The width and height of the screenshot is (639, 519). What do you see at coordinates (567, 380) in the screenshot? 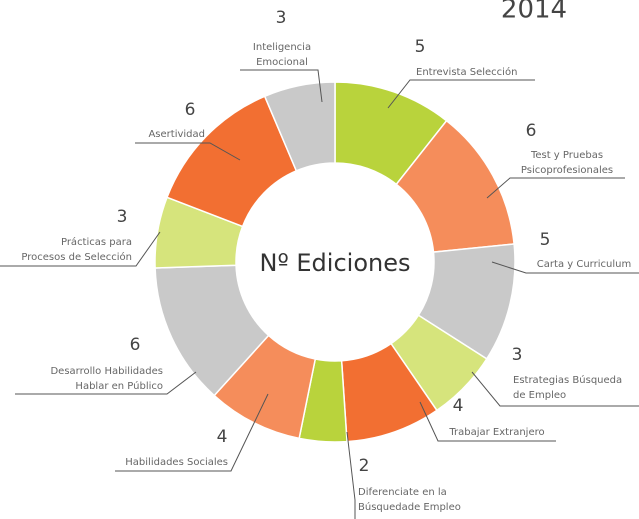
I see `segment-label: Estrategias Búsqueda` at bounding box center [567, 380].